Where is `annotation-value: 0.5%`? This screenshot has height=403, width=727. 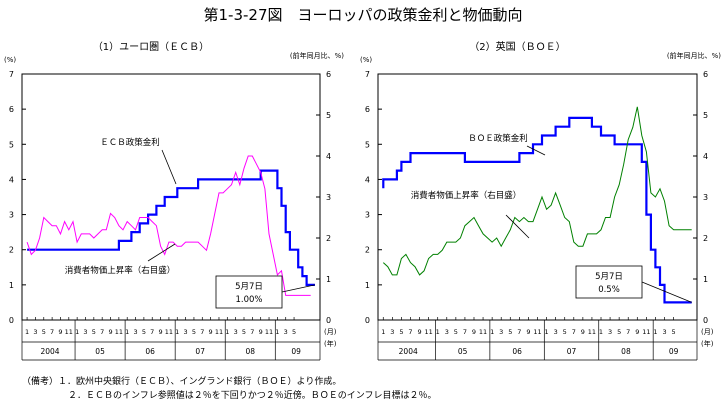 annotation-value: 0.5% is located at coordinates (609, 290).